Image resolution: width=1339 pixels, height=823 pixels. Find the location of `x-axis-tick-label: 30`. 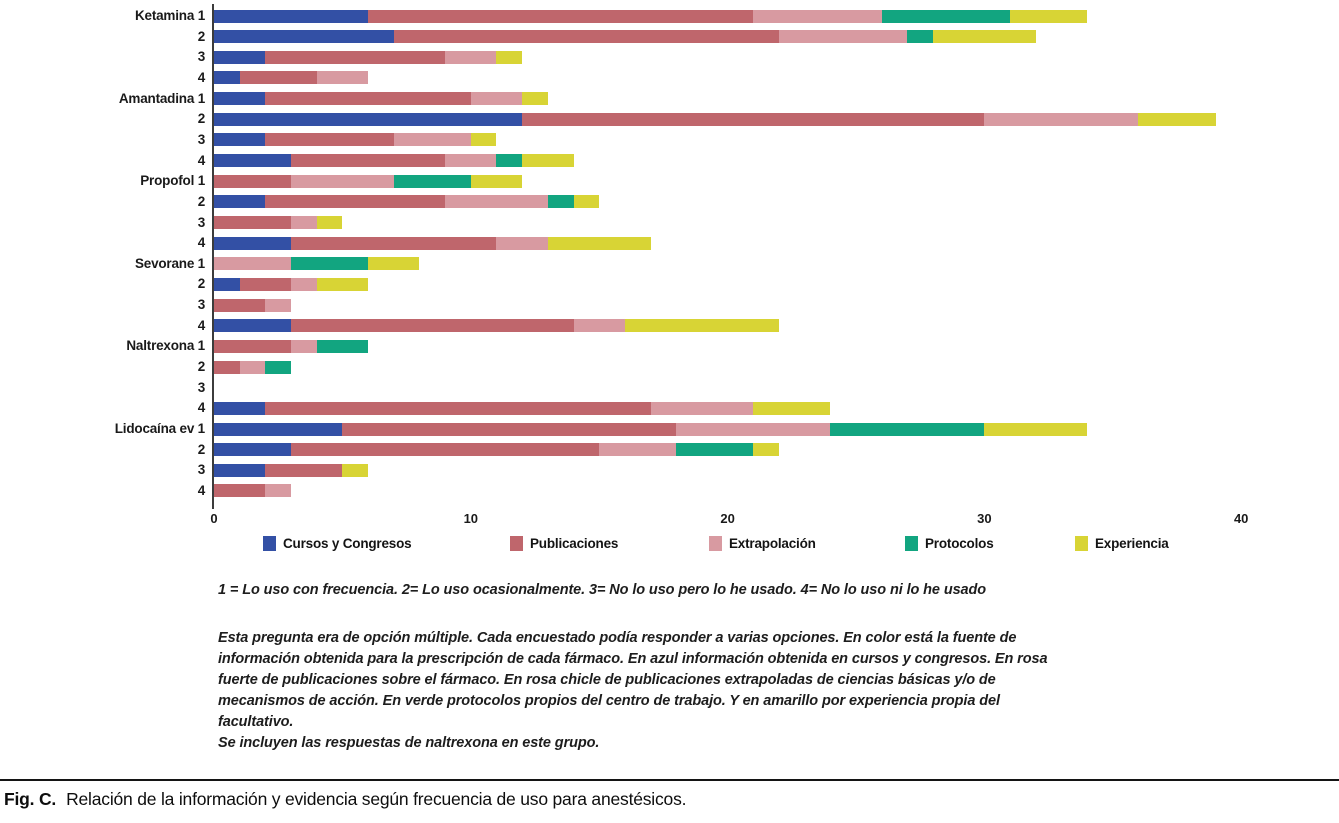

x-axis-tick-label: 30 is located at coordinates (984, 518).